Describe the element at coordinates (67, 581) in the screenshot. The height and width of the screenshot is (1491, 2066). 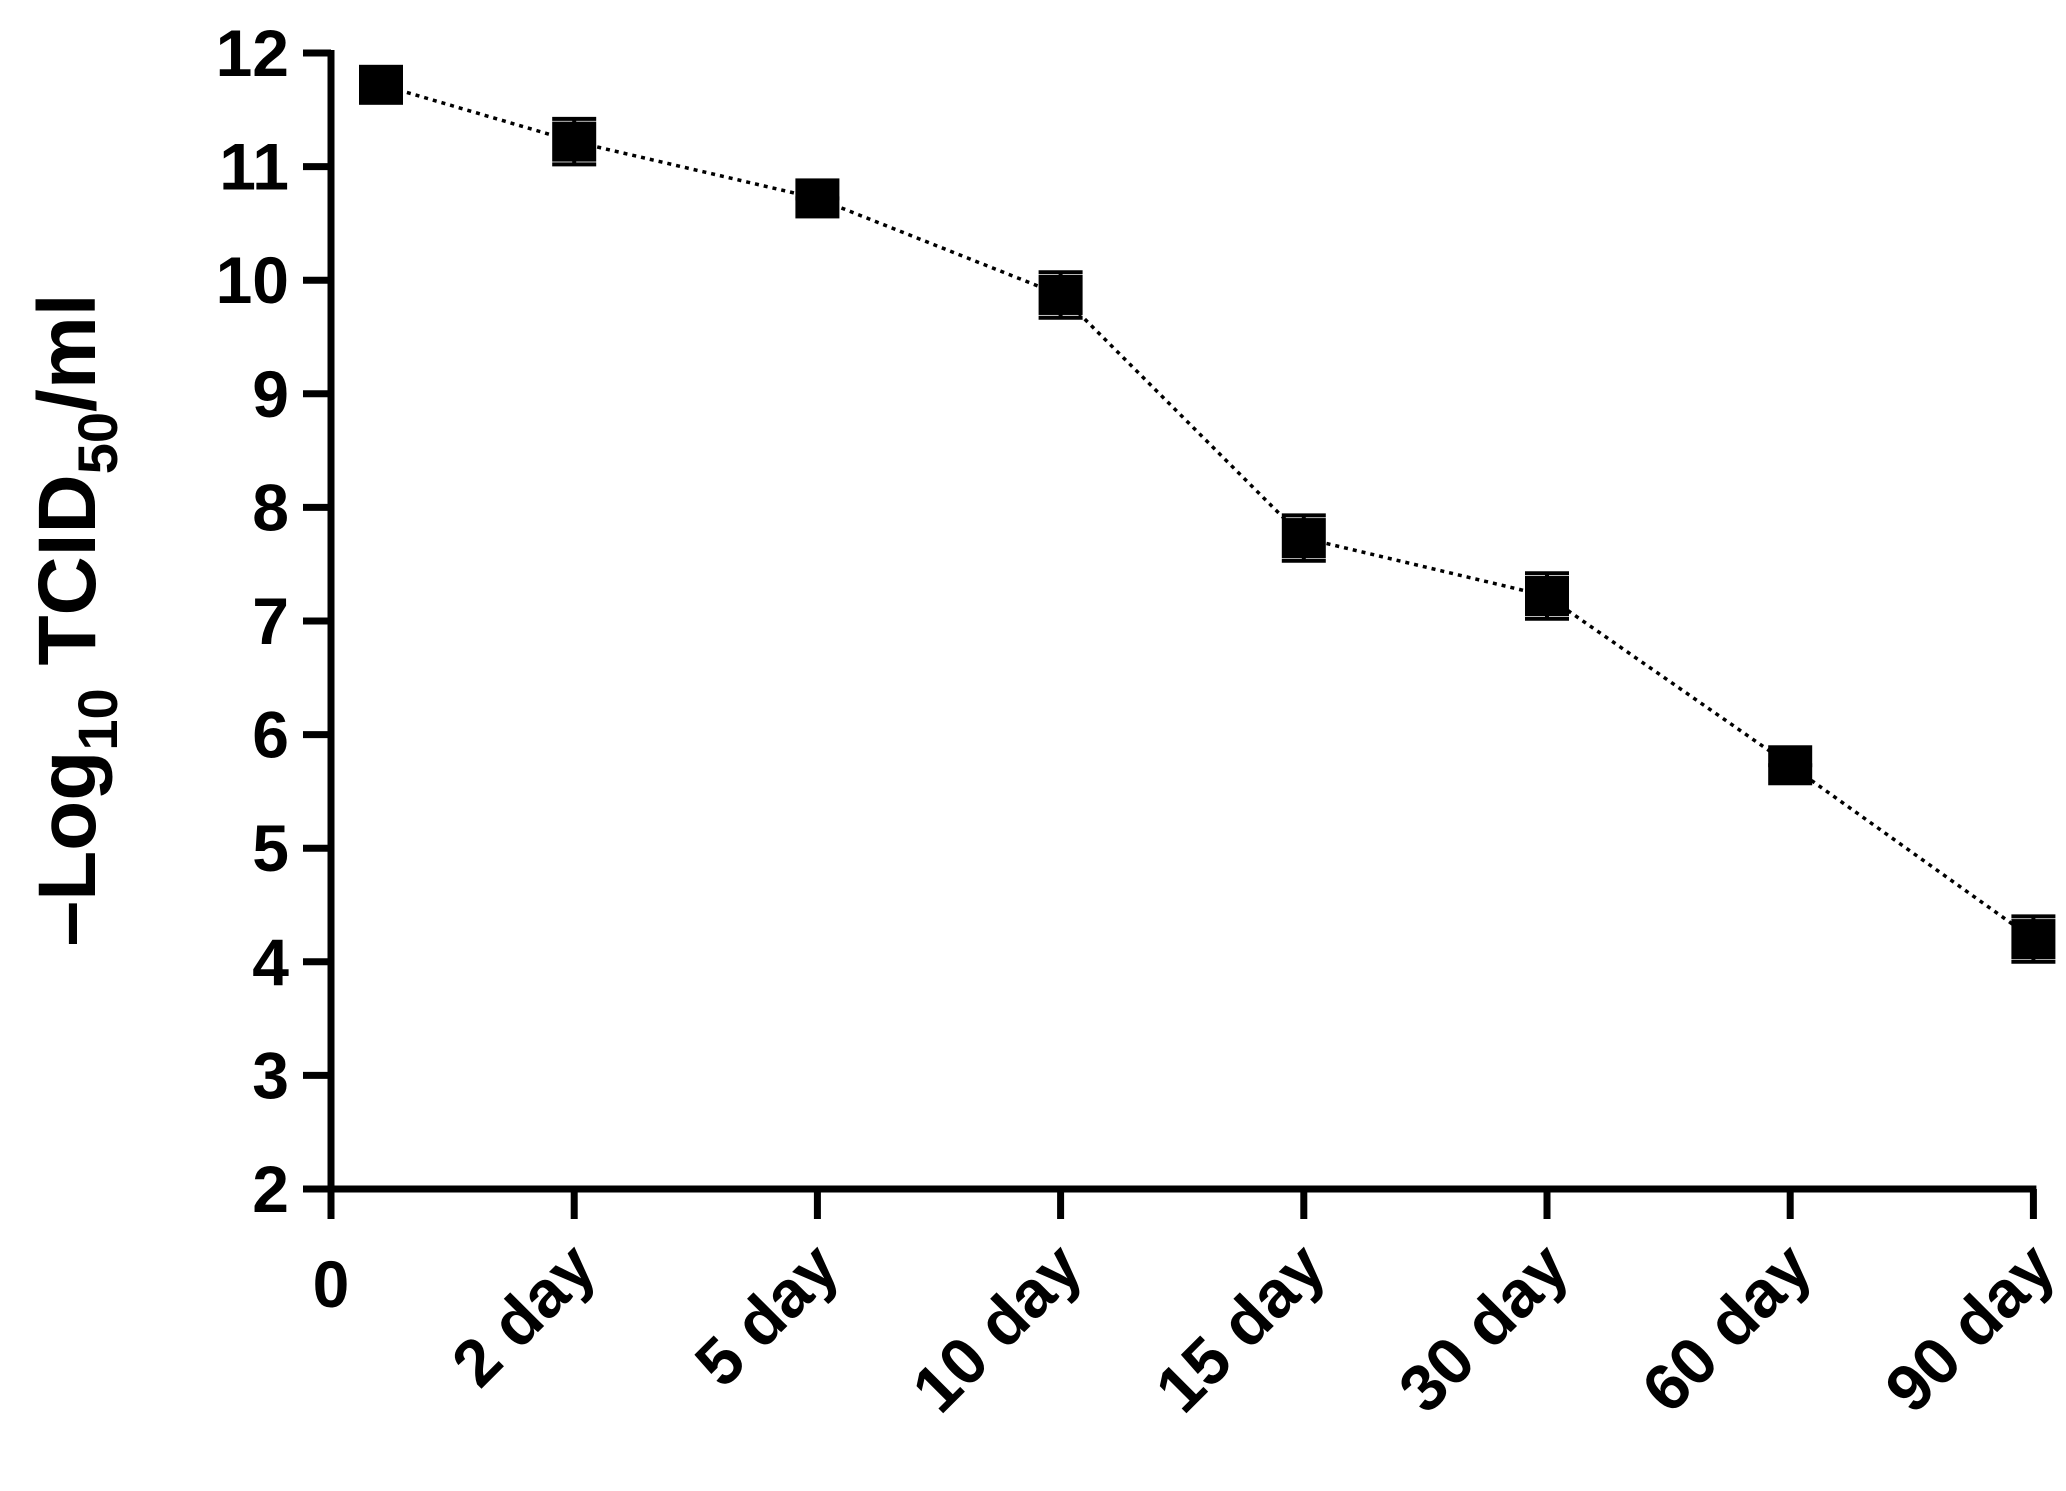
I see `y-label-part: TCID` at that location.